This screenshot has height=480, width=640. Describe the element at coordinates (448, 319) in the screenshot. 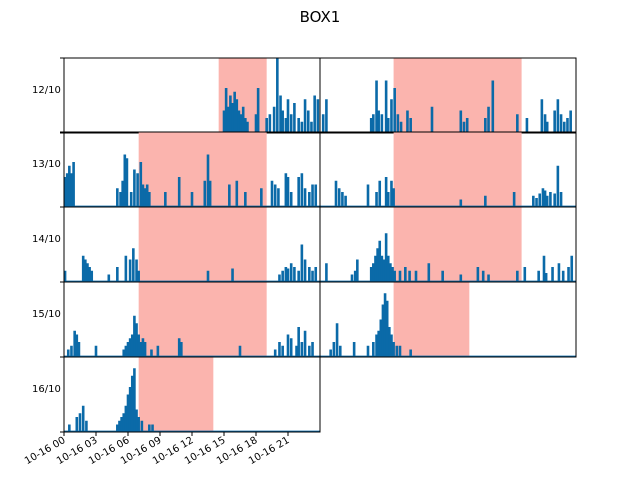

I see `panel-15/10-col1` at that location.